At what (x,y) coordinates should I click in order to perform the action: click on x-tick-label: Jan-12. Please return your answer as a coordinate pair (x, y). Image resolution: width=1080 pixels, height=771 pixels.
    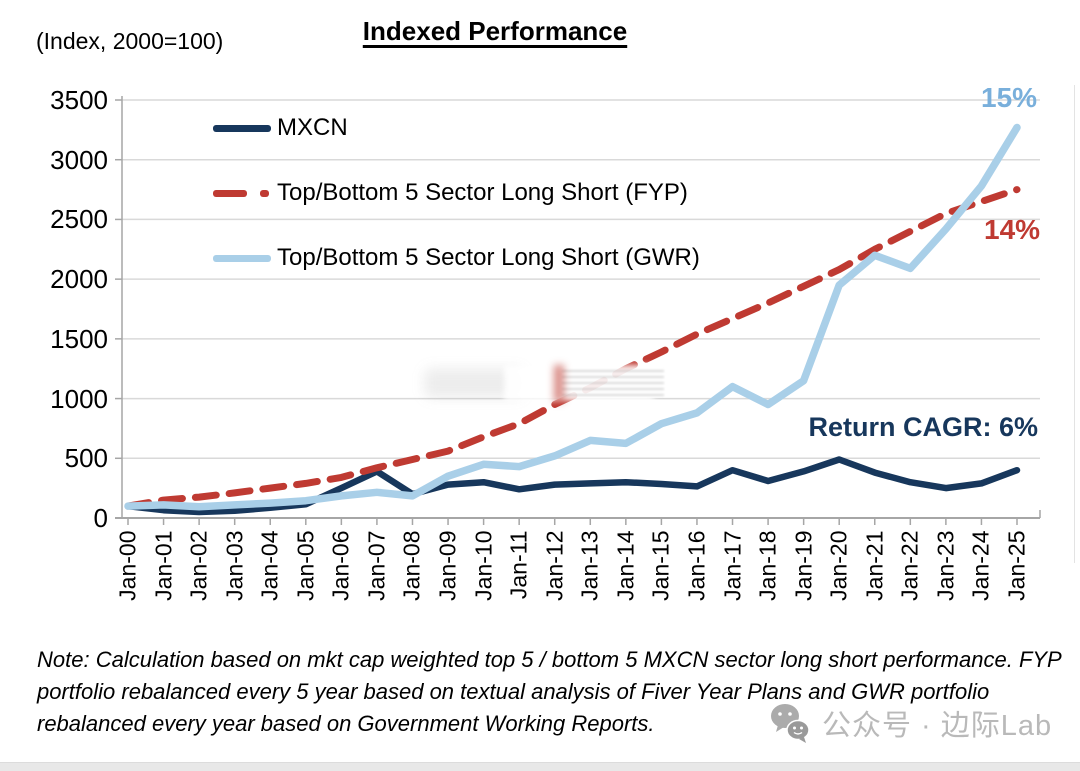
    Looking at the image, I should click on (554, 565).